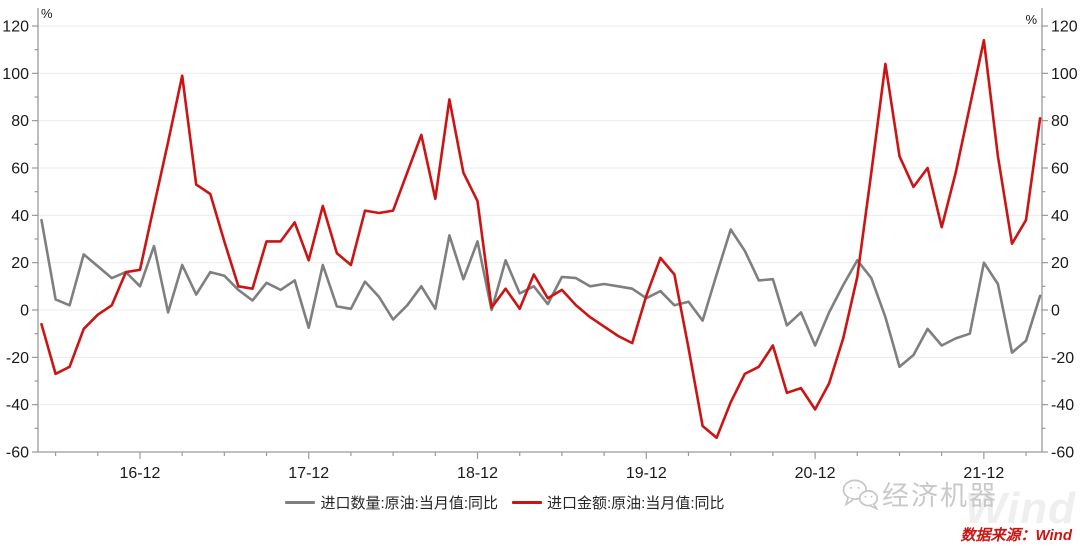 This screenshot has height=546, width=1080. I want to click on watermark: Wind 经济机器, so click(958, 504).